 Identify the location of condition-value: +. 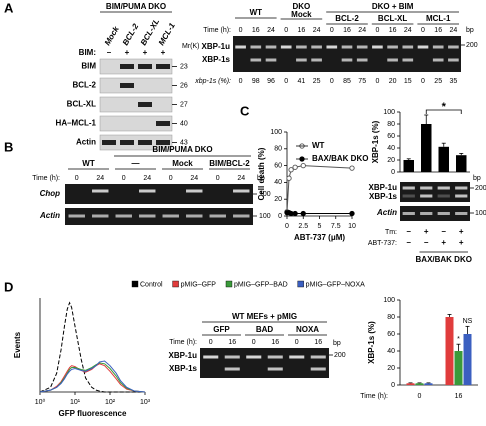
(443, 242).